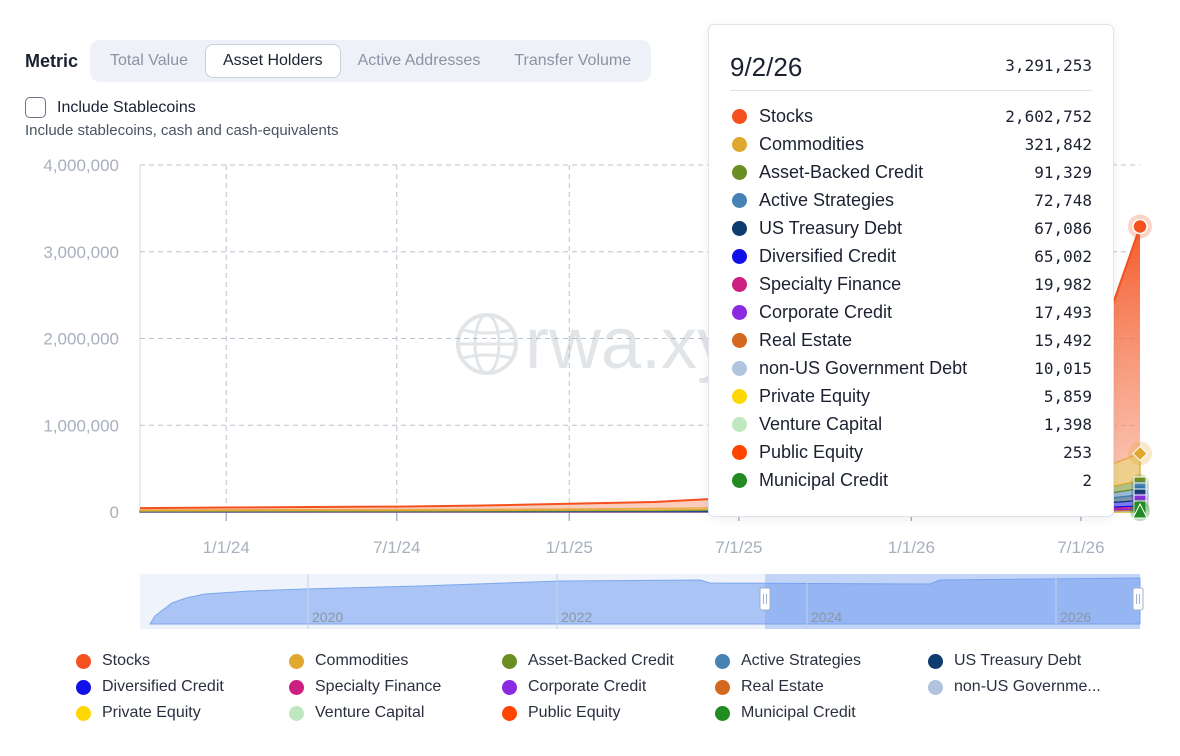  Describe the element at coordinates (1067, 396) in the screenshot. I see `tooltip-series-value: 5,859` at that location.